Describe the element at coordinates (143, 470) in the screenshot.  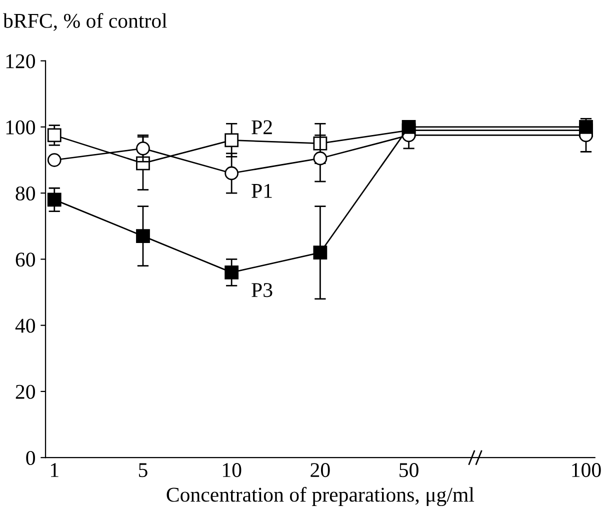
I see `x-tick-label: 5` at that location.